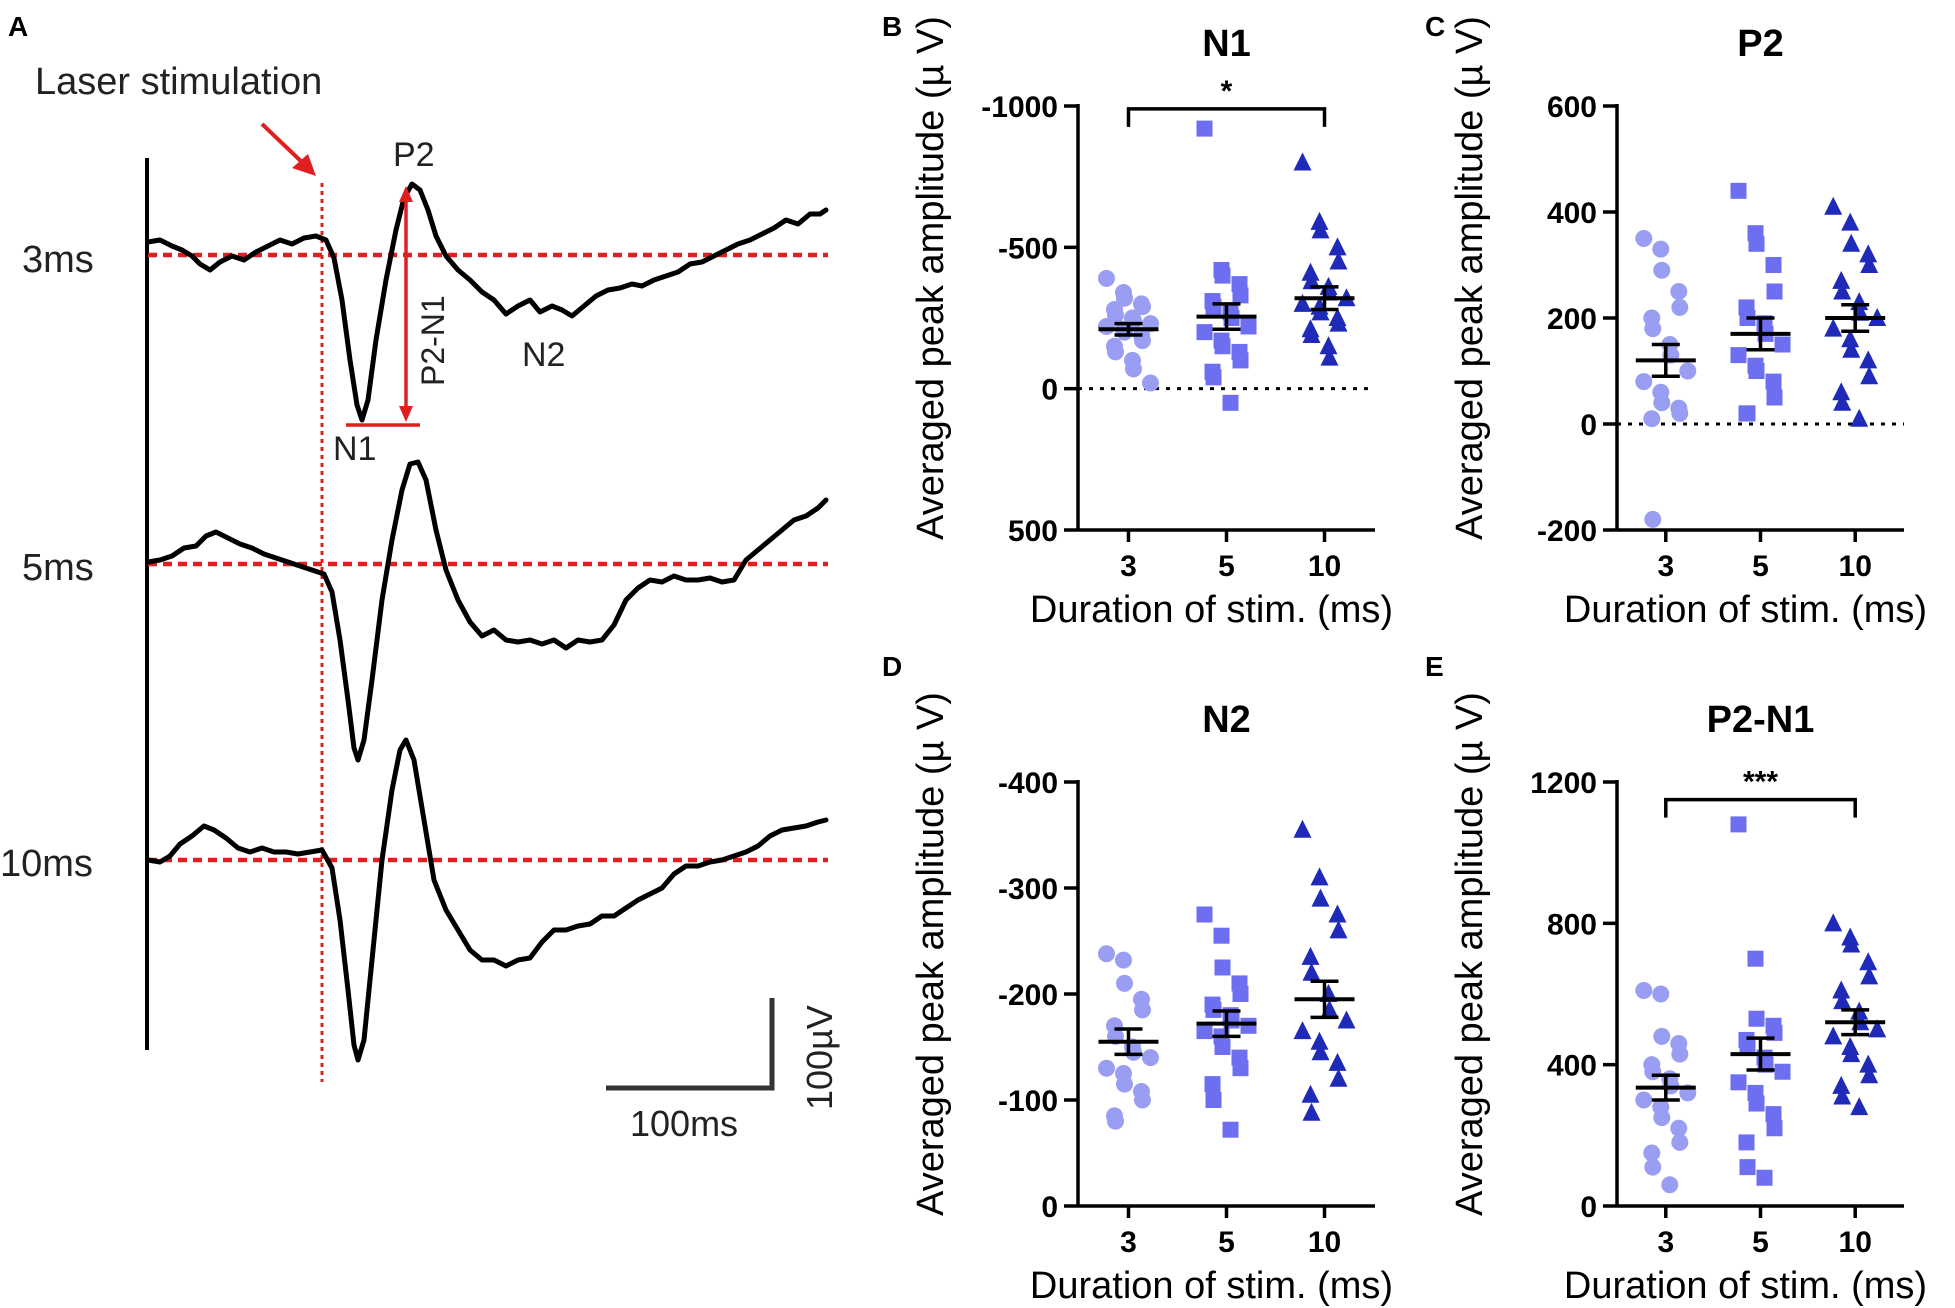 Image resolution: width=1955 pixels, height=1308 pixels. I want to click on y-tick-label: -500, so click(1028, 248).